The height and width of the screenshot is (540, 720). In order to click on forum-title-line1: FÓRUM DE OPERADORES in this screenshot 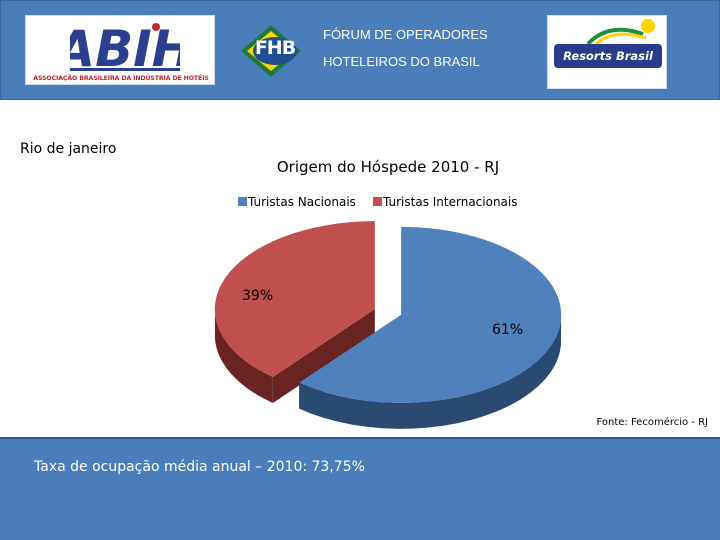, I will do `click(405, 34)`.